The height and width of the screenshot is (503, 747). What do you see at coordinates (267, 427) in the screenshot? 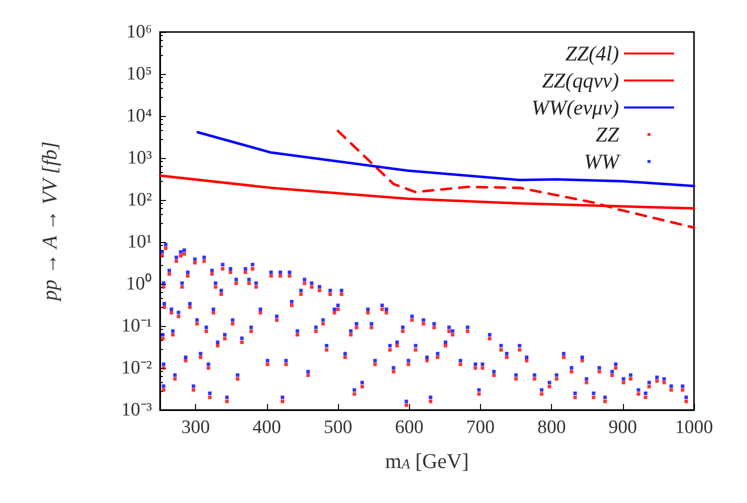
I see `x-tick-label: 400` at bounding box center [267, 427].